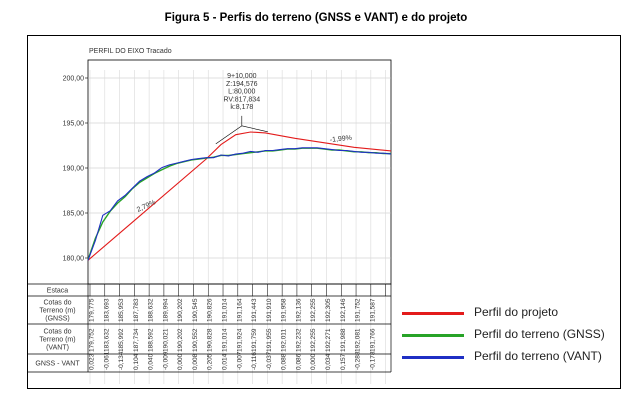 This screenshot has width=632, height=402. I want to click on table-cell-vant: 191,014, so click(225, 340).